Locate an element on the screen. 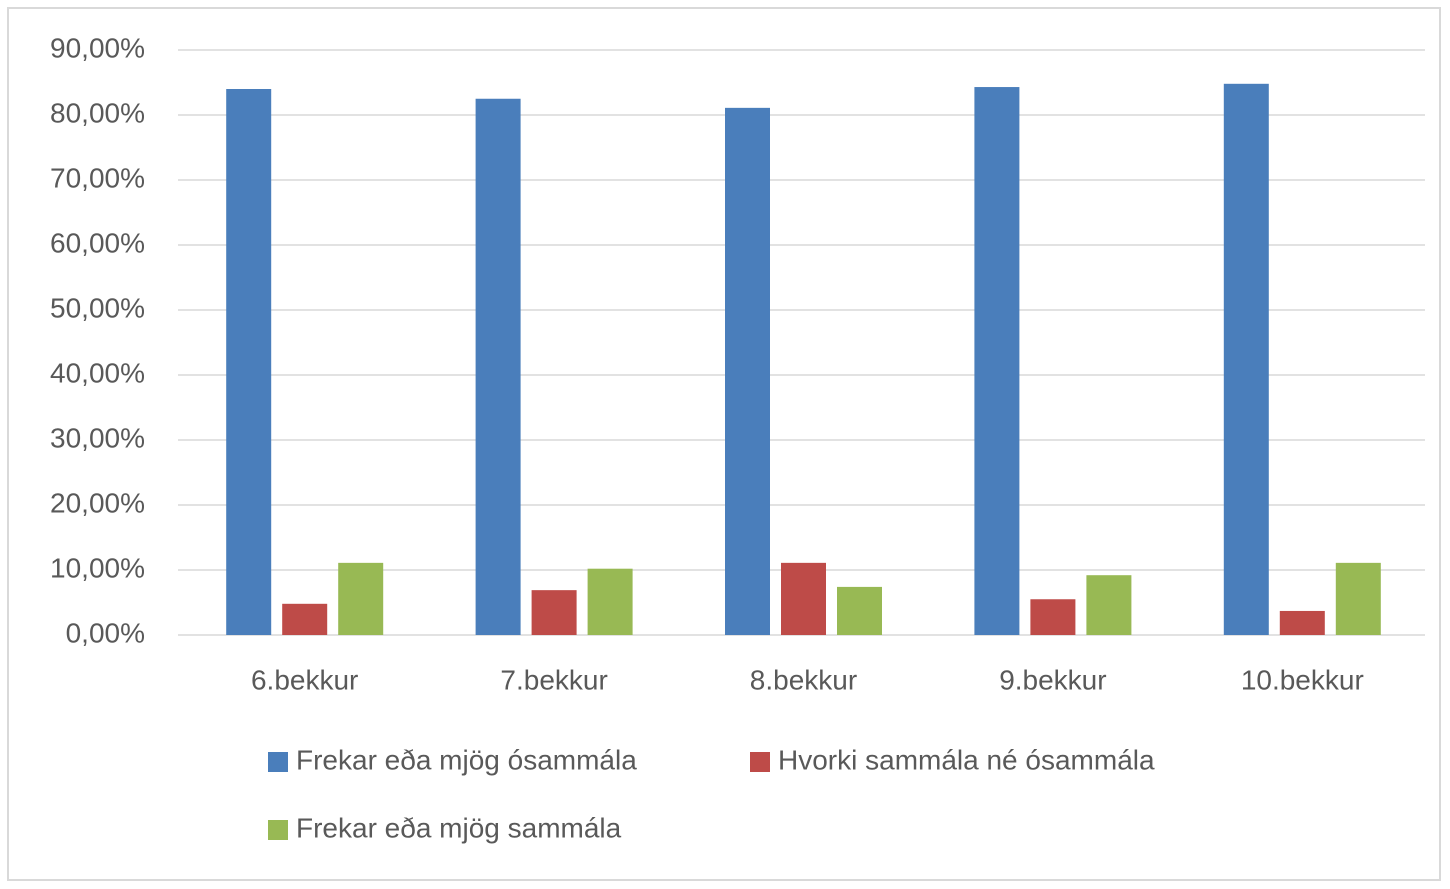 The width and height of the screenshot is (1450, 889). x-tick-label: 6.bekkur is located at coordinates (304, 679).